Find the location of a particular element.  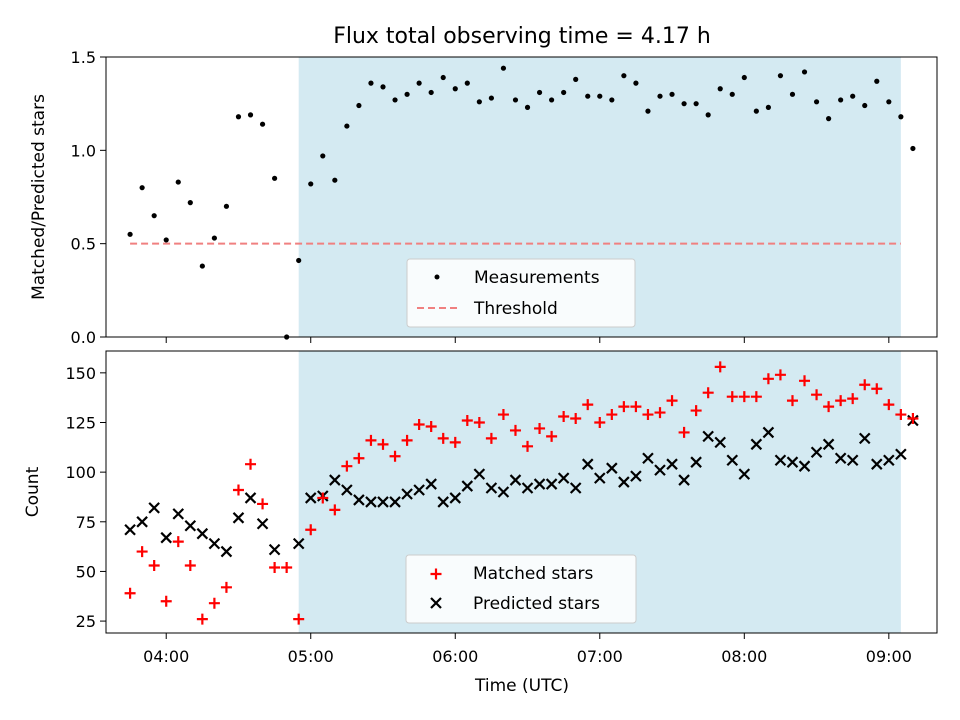

ratio-legend-box is located at coordinates (521, 293).